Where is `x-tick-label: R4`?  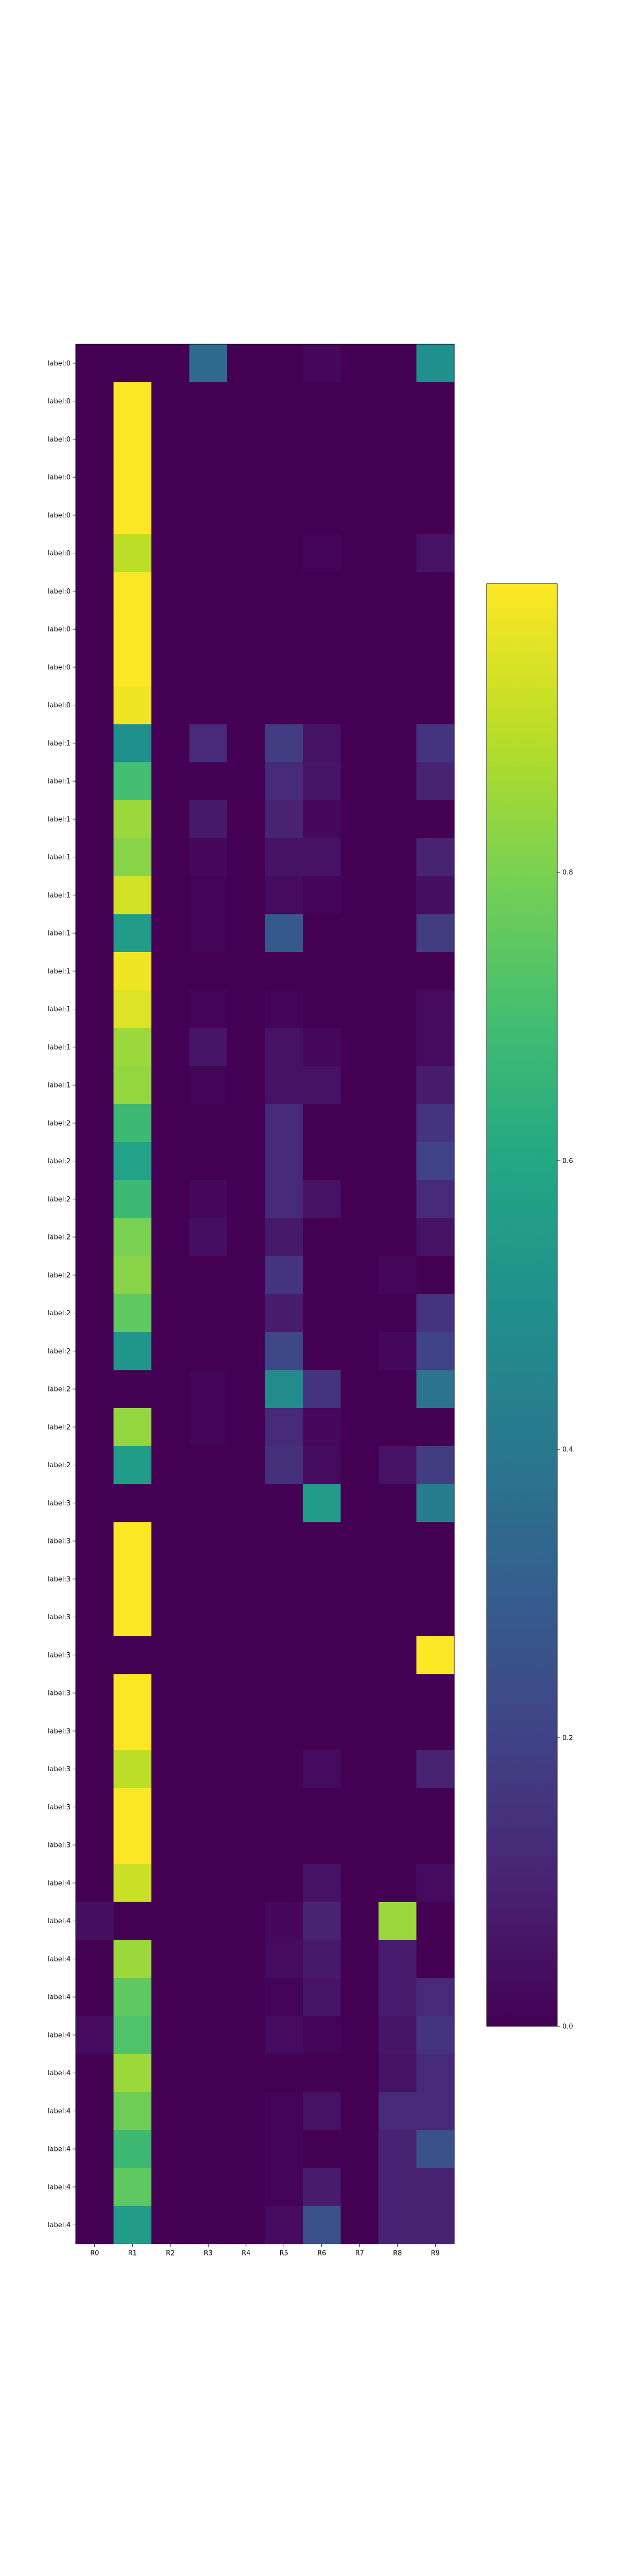 x-tick-label: R4 is located at coordinates (246, 2254).